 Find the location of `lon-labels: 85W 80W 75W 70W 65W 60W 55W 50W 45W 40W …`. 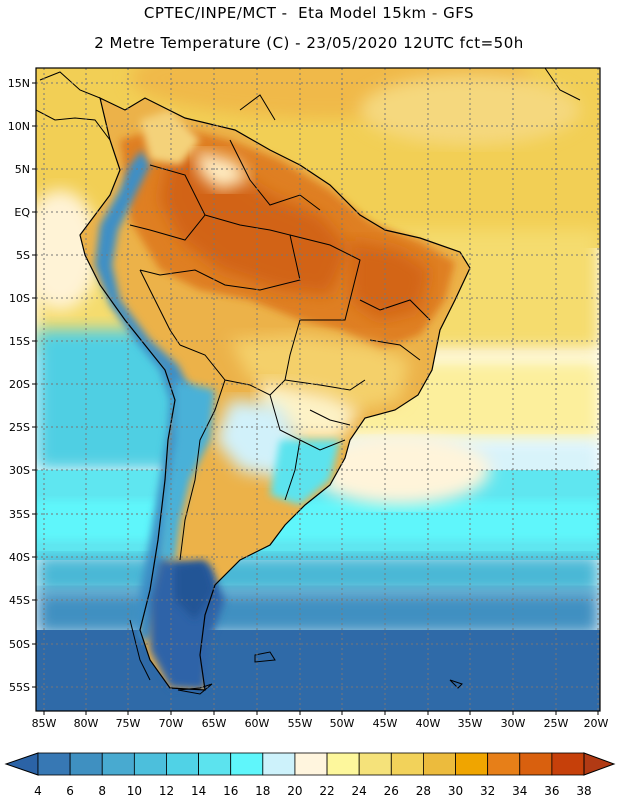

lon-labels: 85W 80W 75W 70W 65W 60W 55W 50W 45W 40W … is located at coordinates (320, 723).